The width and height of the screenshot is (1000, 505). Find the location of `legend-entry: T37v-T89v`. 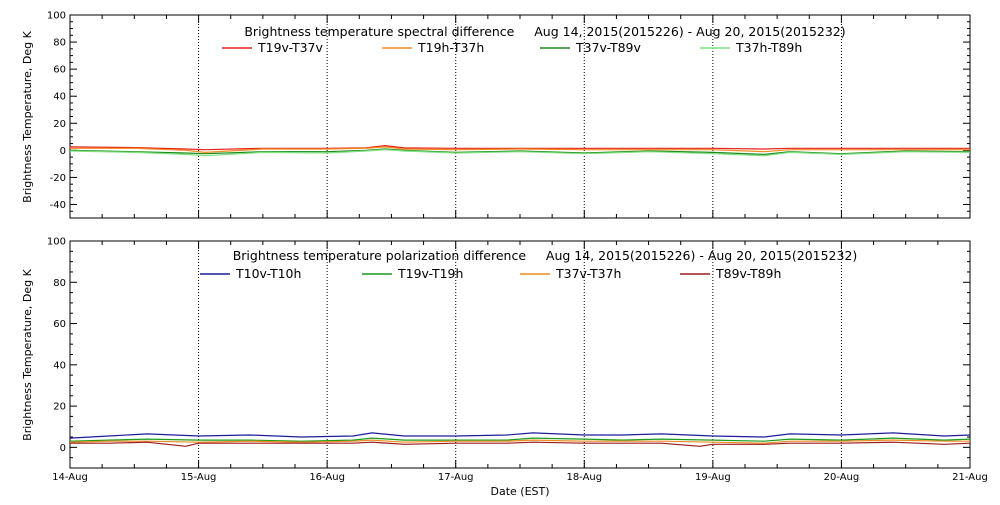

legend-entry: T37v-T89v is located at coordinates (608, 47).